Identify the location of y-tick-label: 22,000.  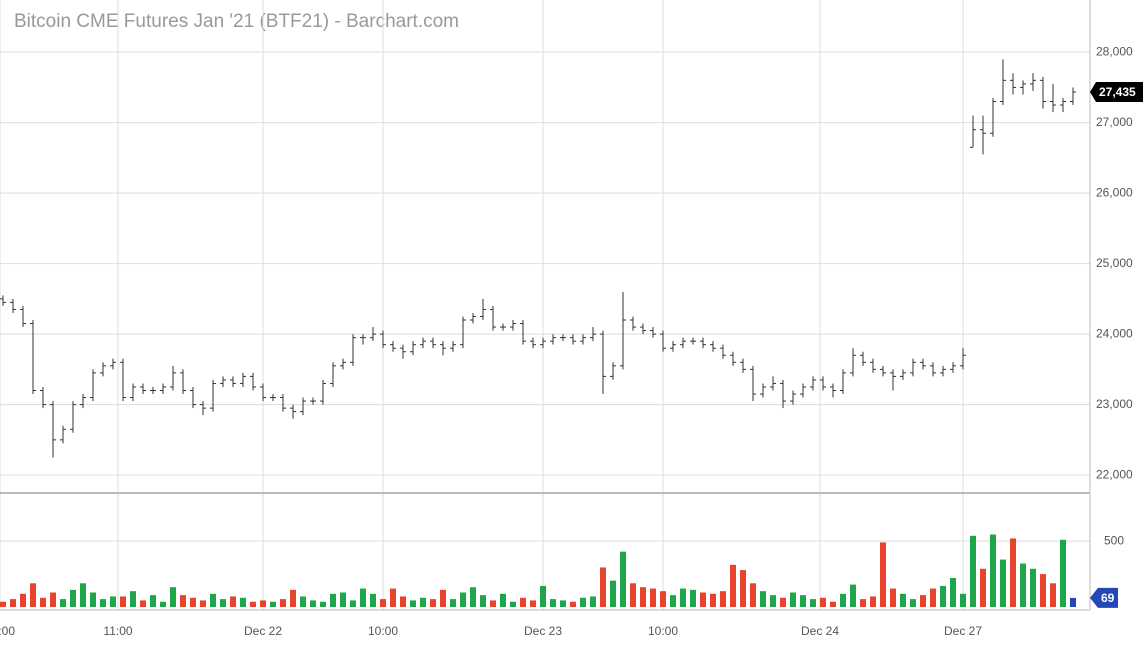
(1114, 474).